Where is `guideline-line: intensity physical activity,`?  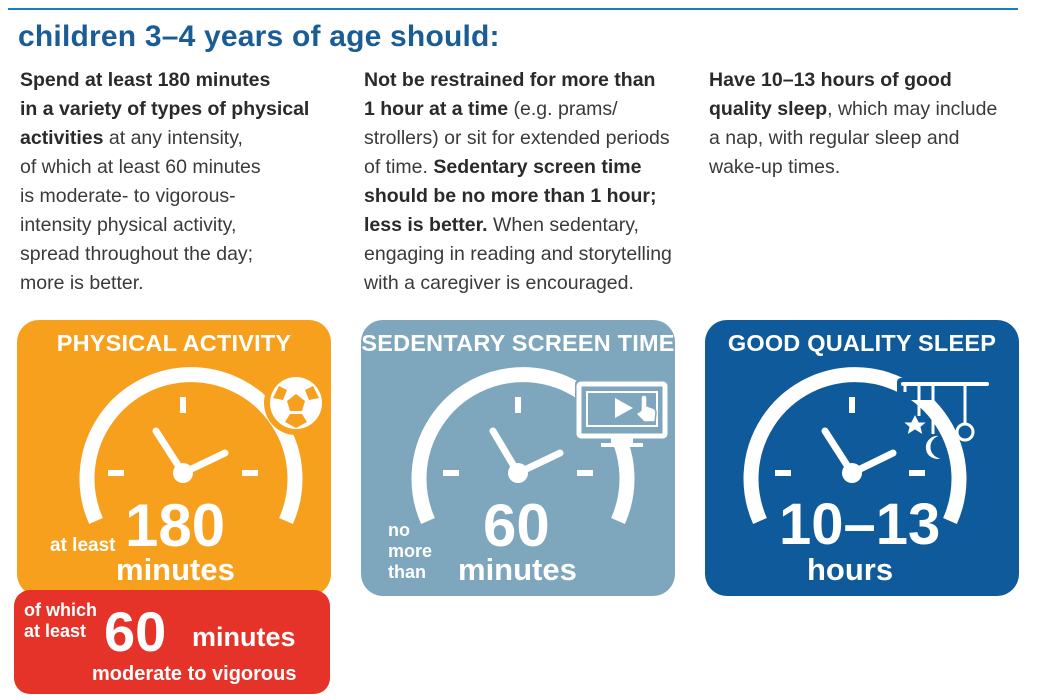
guideline-line: intensity physical activity, is located at coordinates (185, 225).